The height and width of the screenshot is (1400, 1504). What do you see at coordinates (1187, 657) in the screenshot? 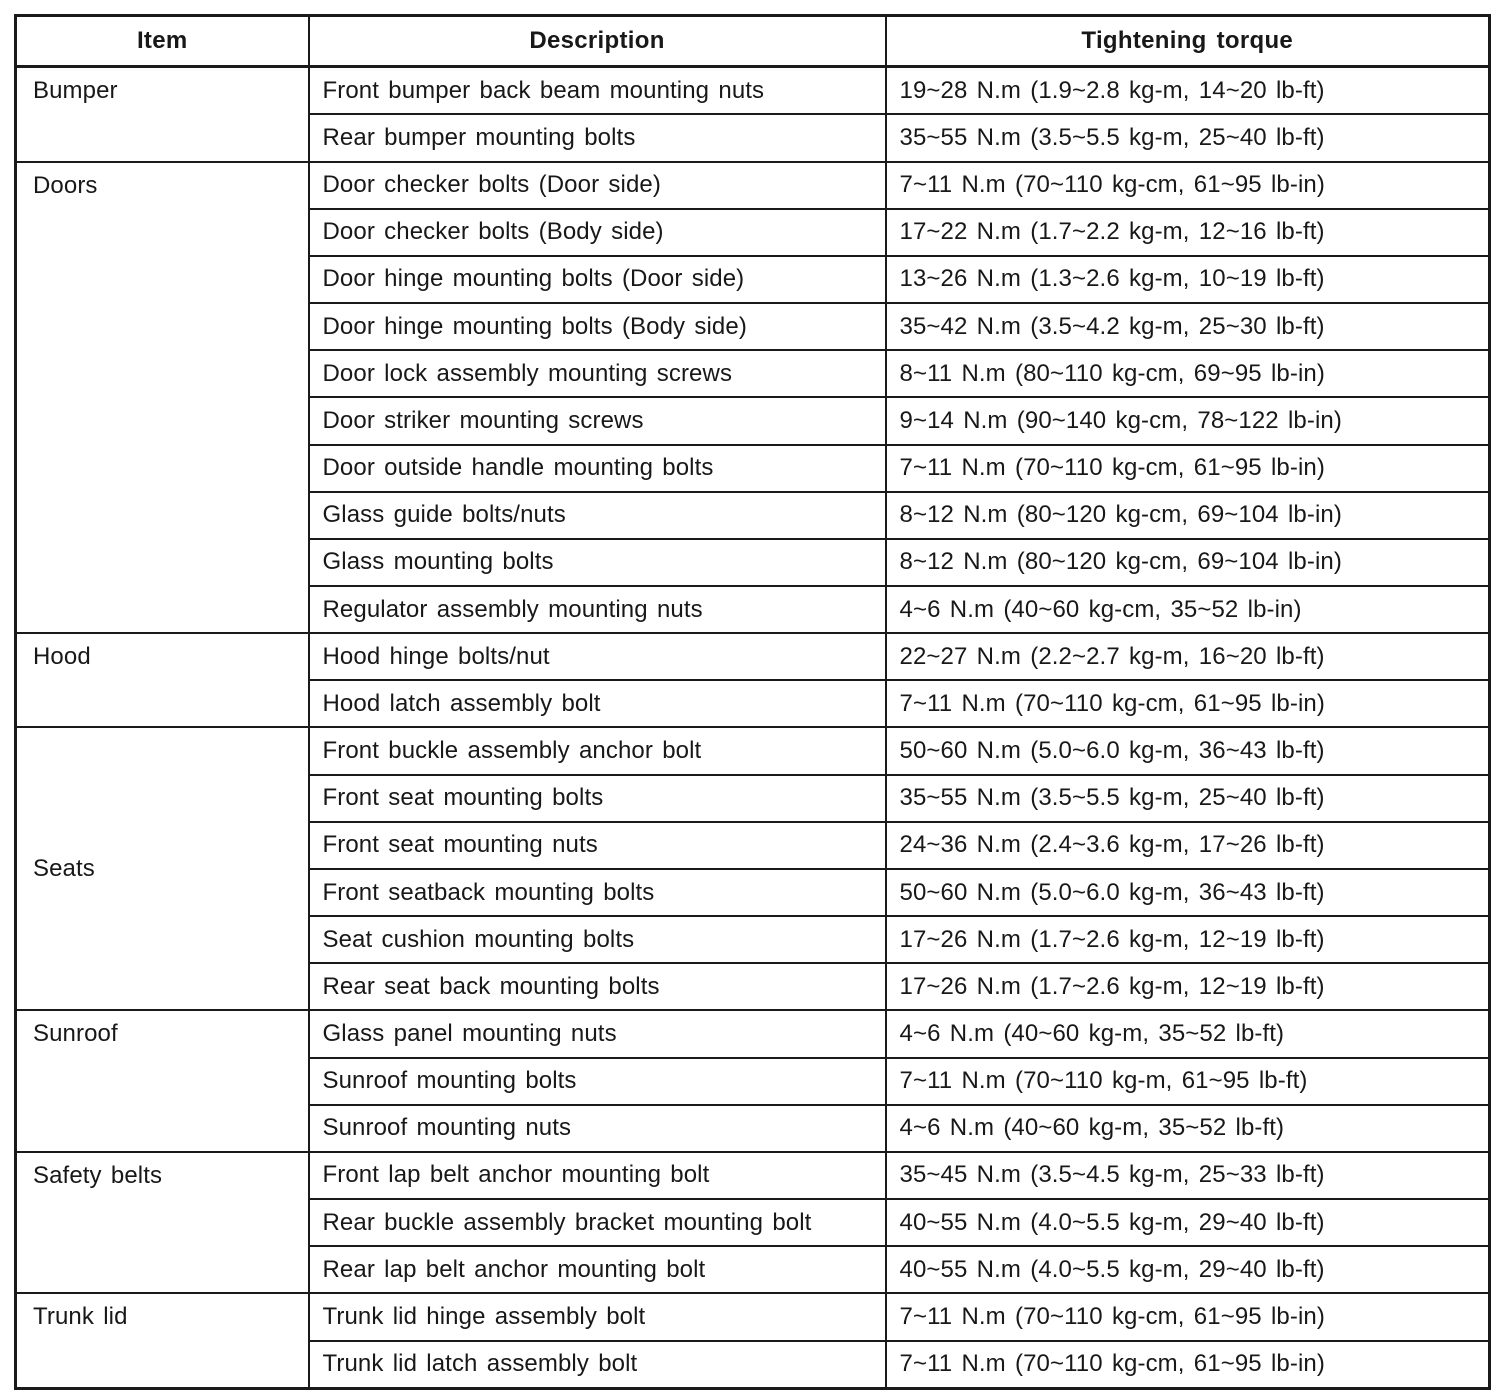
I see `torque-cell: 22~27 N.m (2.2~2.7 kg-m, 16~20 lb-ft)` at bounding box center [1187, 657].